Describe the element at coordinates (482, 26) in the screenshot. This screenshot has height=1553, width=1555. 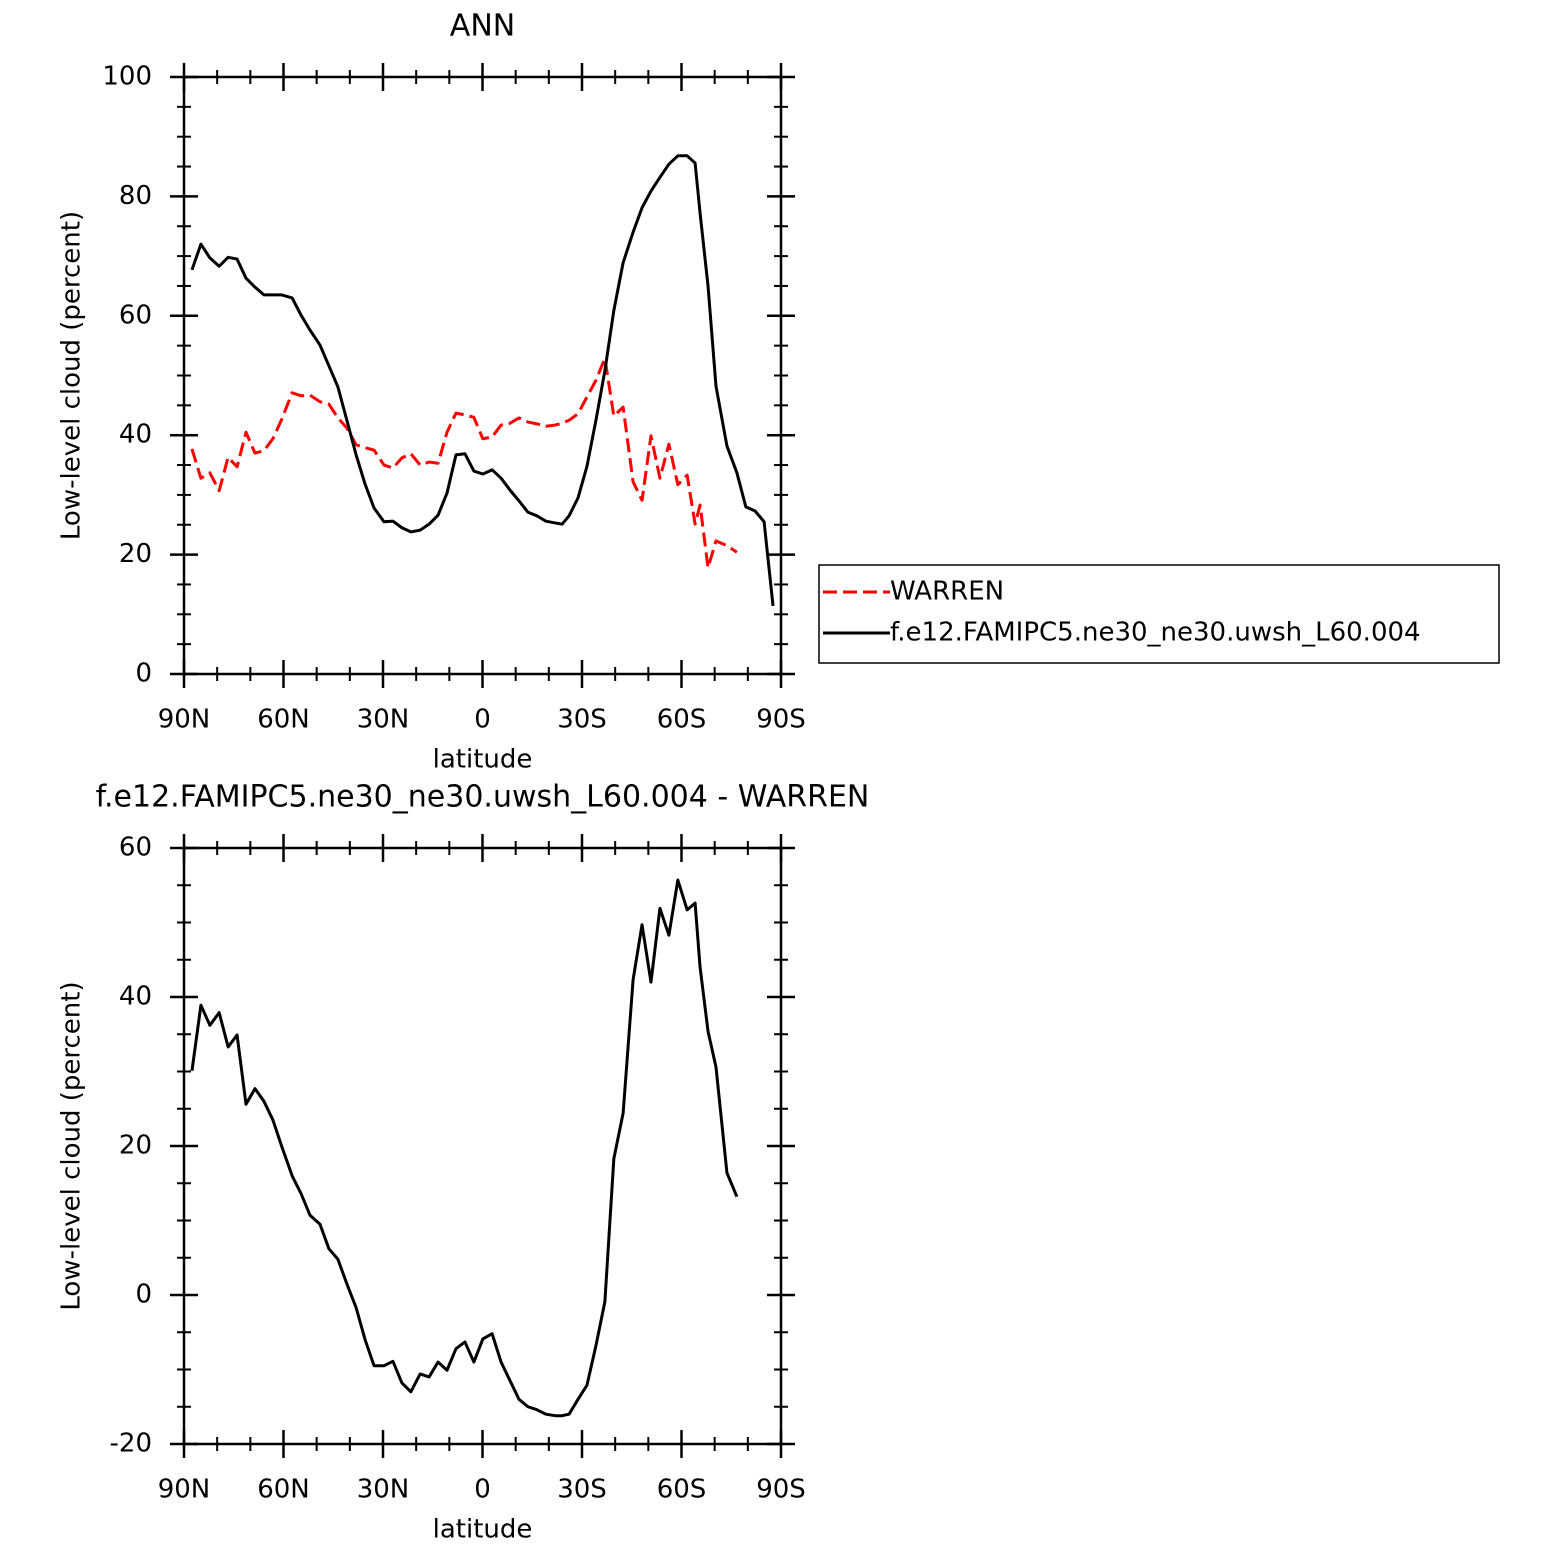
I see `chart-title: ANN` at that location.